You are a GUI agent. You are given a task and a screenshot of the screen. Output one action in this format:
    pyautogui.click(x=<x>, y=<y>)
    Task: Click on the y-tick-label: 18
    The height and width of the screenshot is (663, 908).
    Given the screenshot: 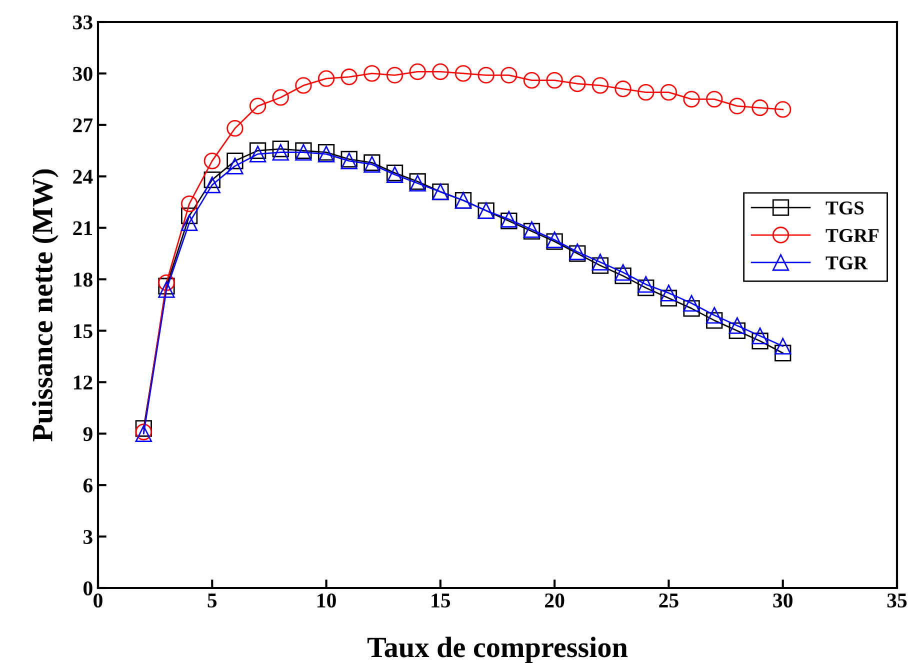 What is the action you would take?
    pyautogui.click(x=83, y=279)
    